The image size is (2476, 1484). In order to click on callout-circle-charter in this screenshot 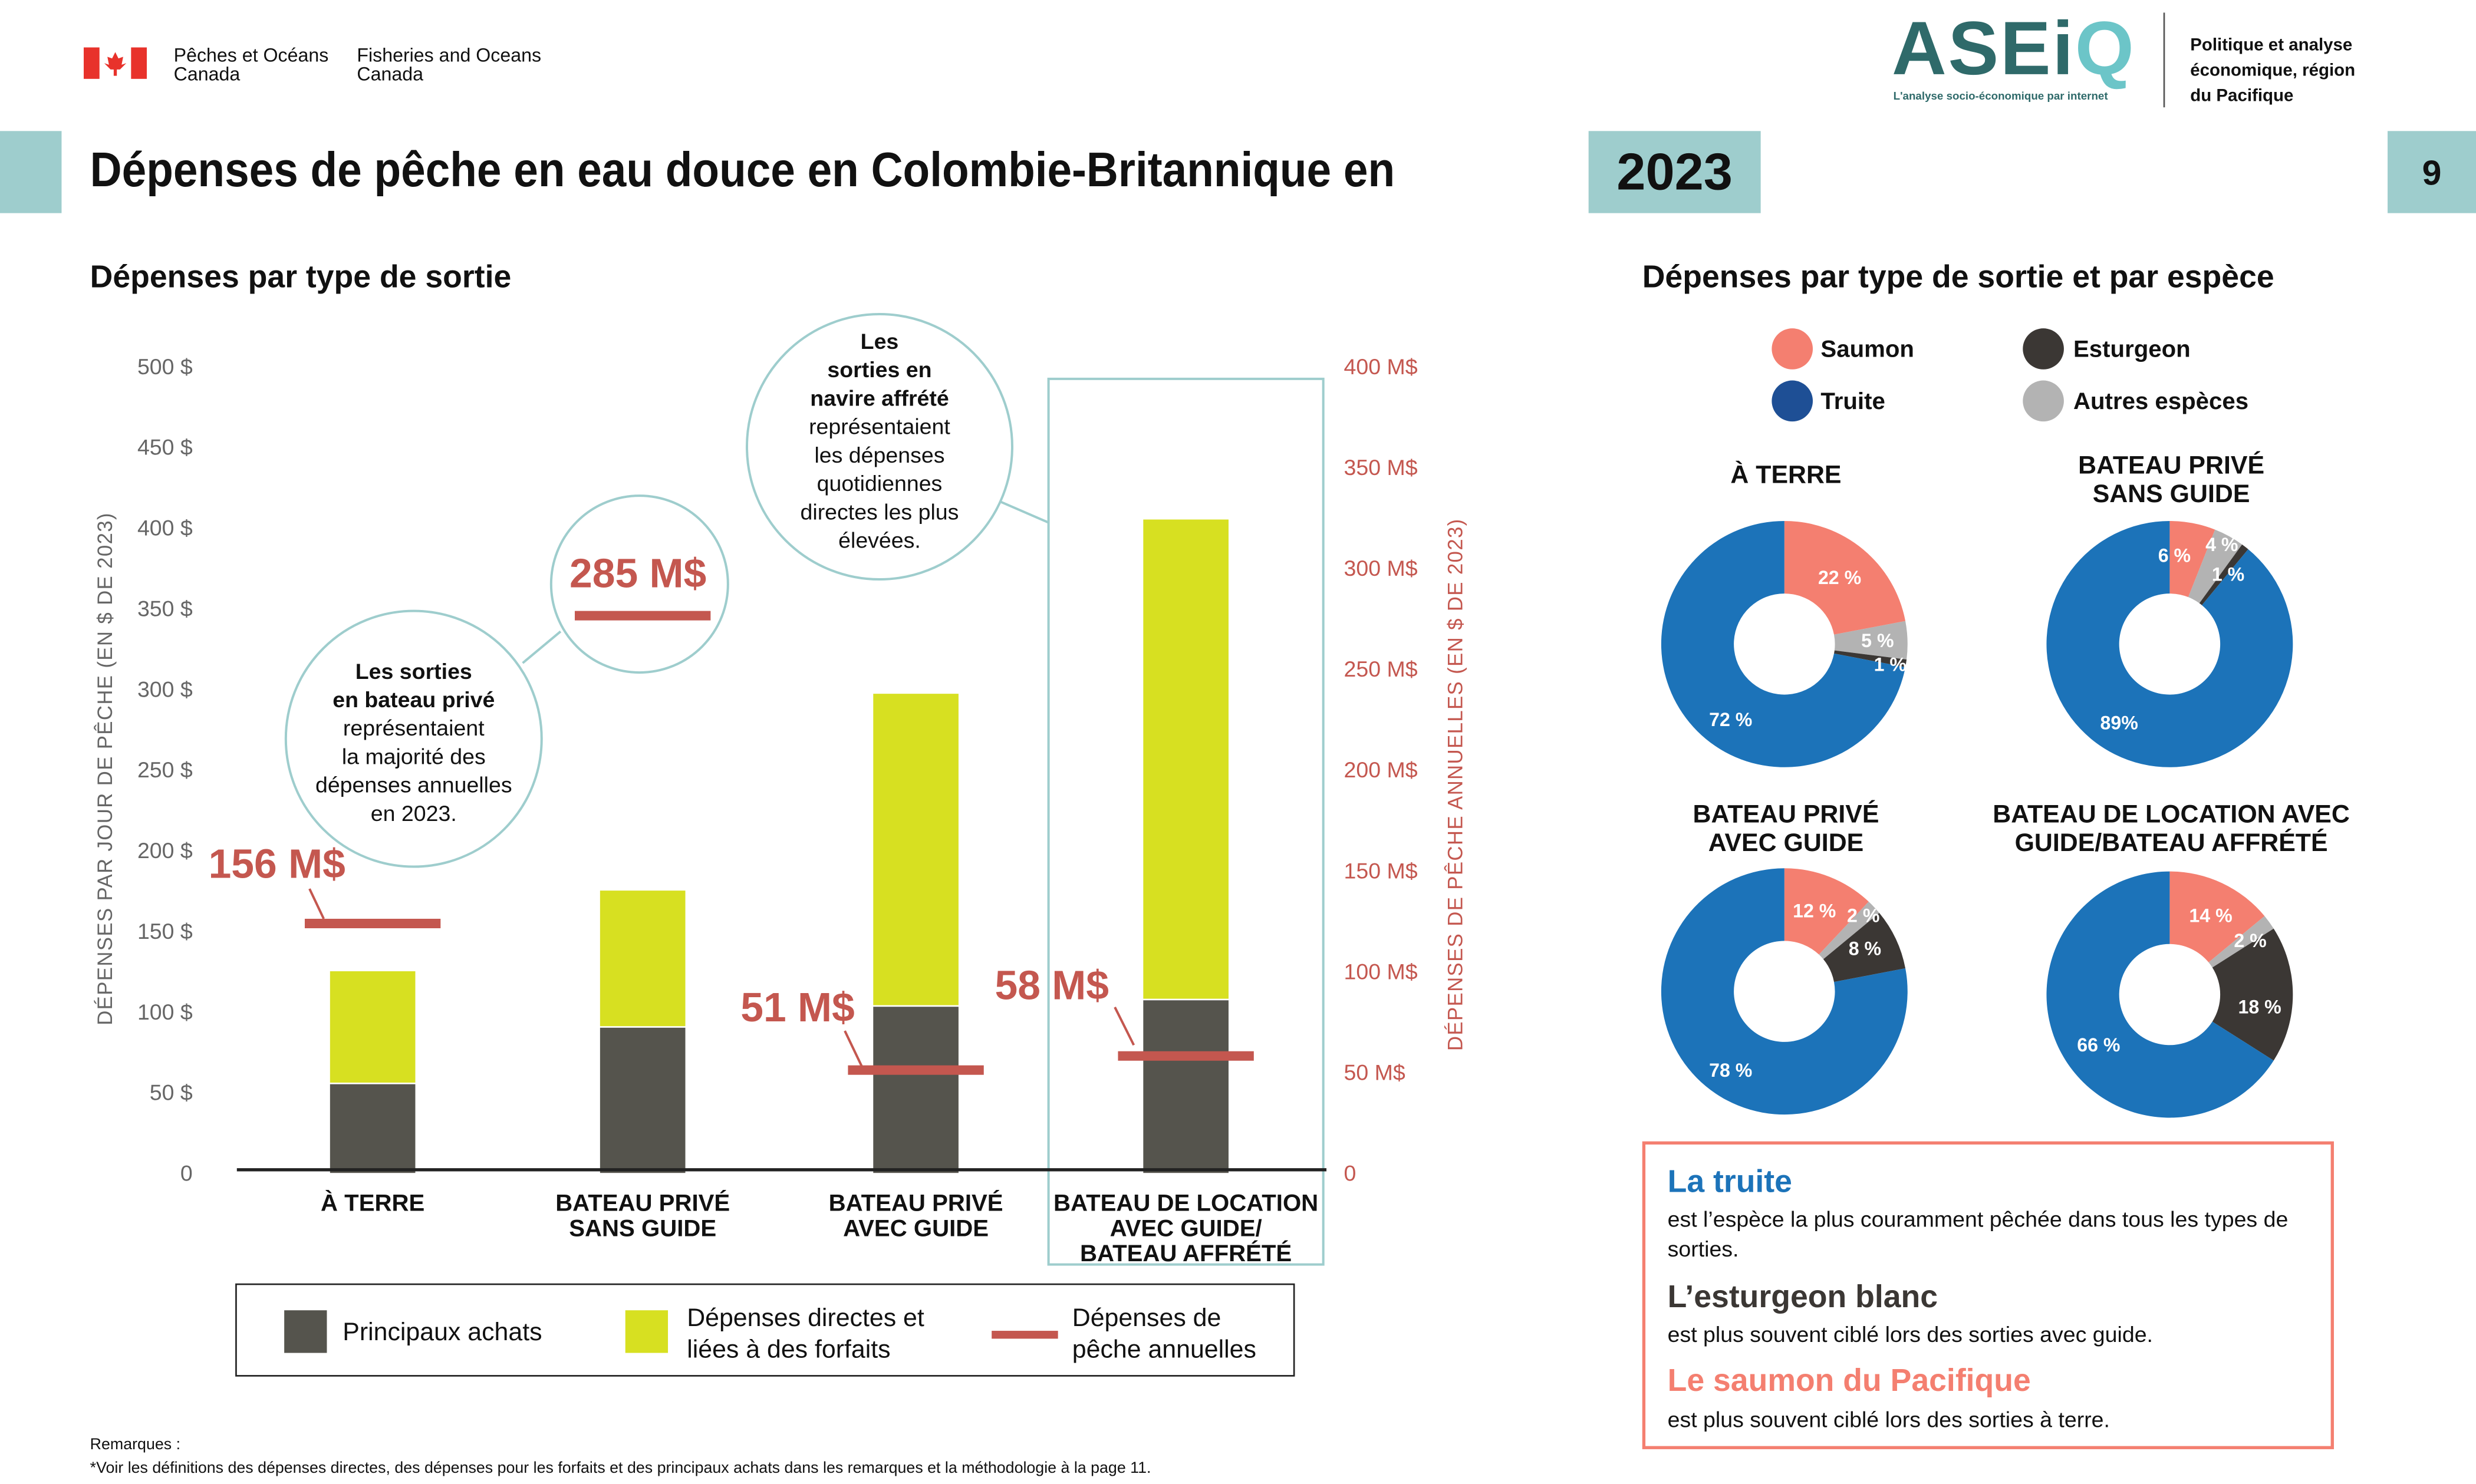, I will do `click(879, 447)`.